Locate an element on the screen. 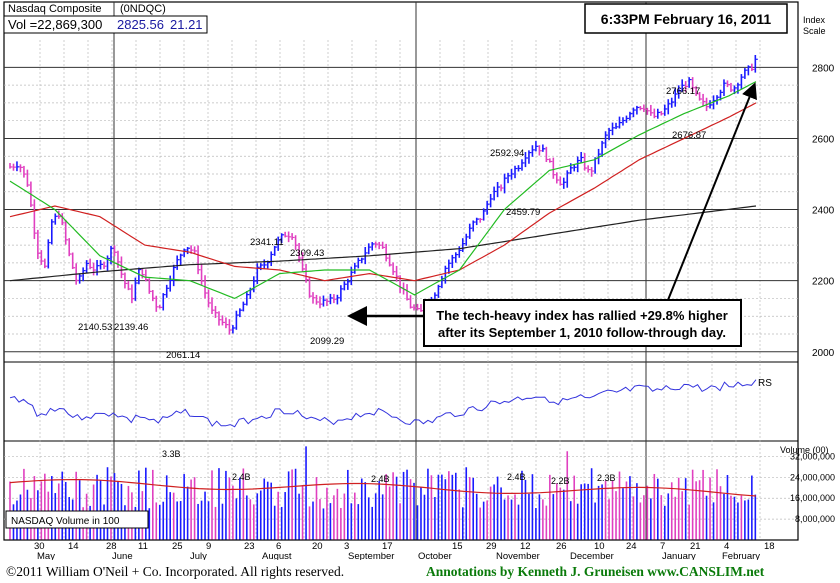 Image resolution: width=840 pixels, height=583 pixels. scale-label-2: Scale is located at coordinates (814, 31).